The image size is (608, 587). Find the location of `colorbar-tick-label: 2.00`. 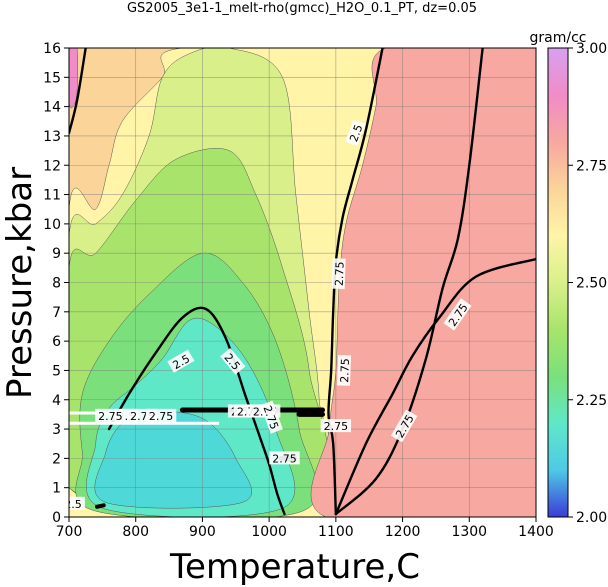

colorbar-tick-label: 2.00 is located at coordinates (591, 518).